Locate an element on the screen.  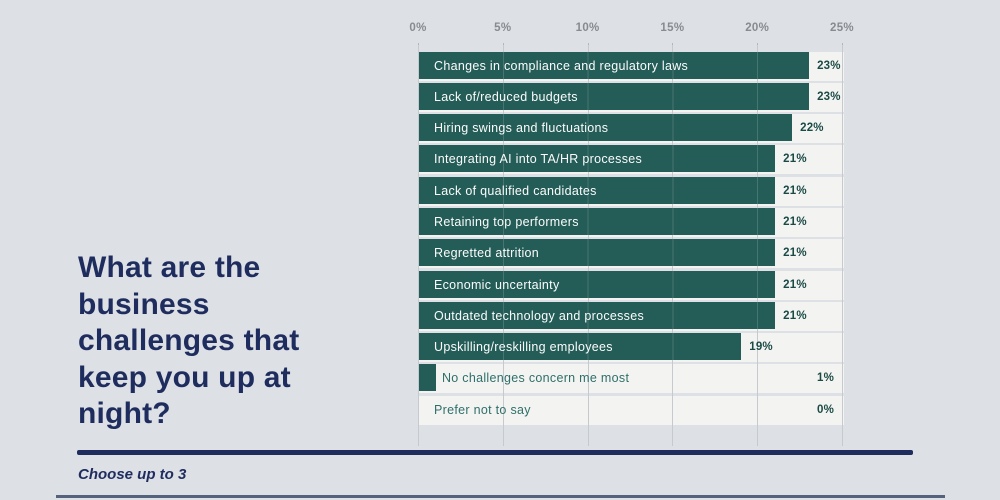
bar-label: Outdated technology and processes is located at coordinates (539, 315).